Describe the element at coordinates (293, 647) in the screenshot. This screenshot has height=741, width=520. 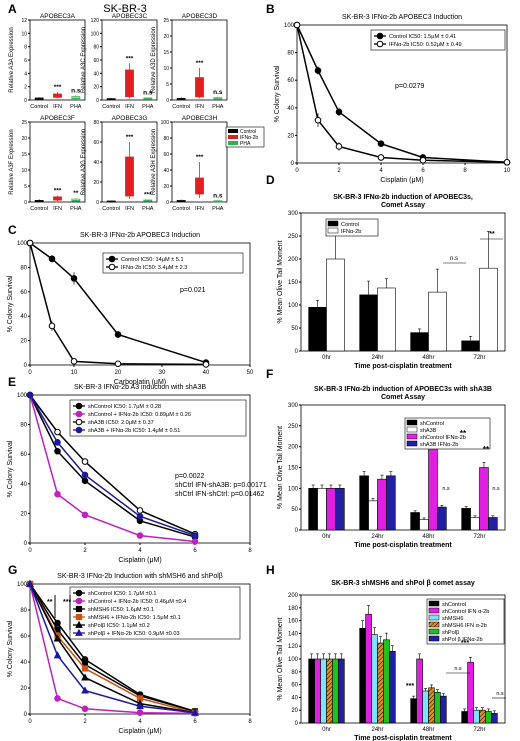
I see `y-tick-label: 120` at that location.